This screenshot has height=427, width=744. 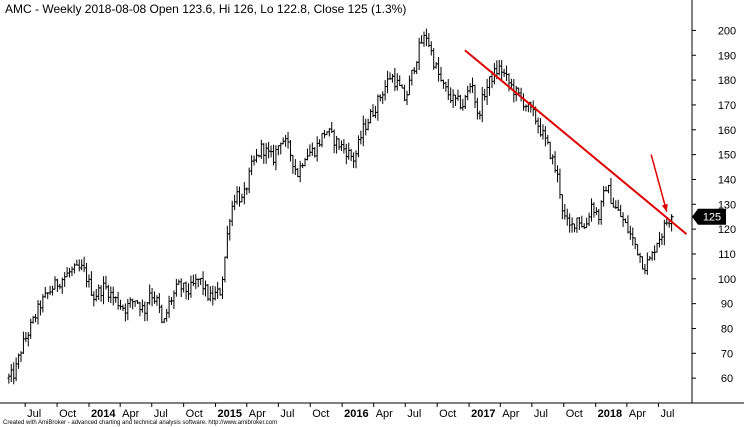 I want to click on x-tick-label: 2018, so click(x=610, y=414).